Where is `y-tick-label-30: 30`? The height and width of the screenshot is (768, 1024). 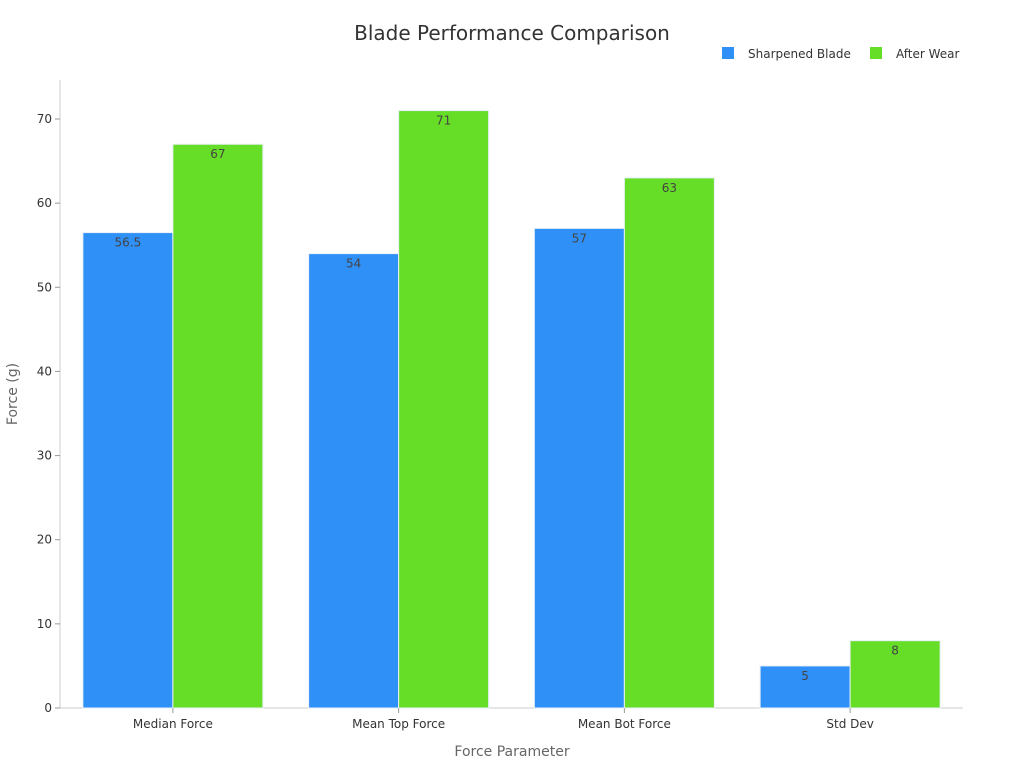
y-tick-label-30: 30 is located at coordinates (44, 456).